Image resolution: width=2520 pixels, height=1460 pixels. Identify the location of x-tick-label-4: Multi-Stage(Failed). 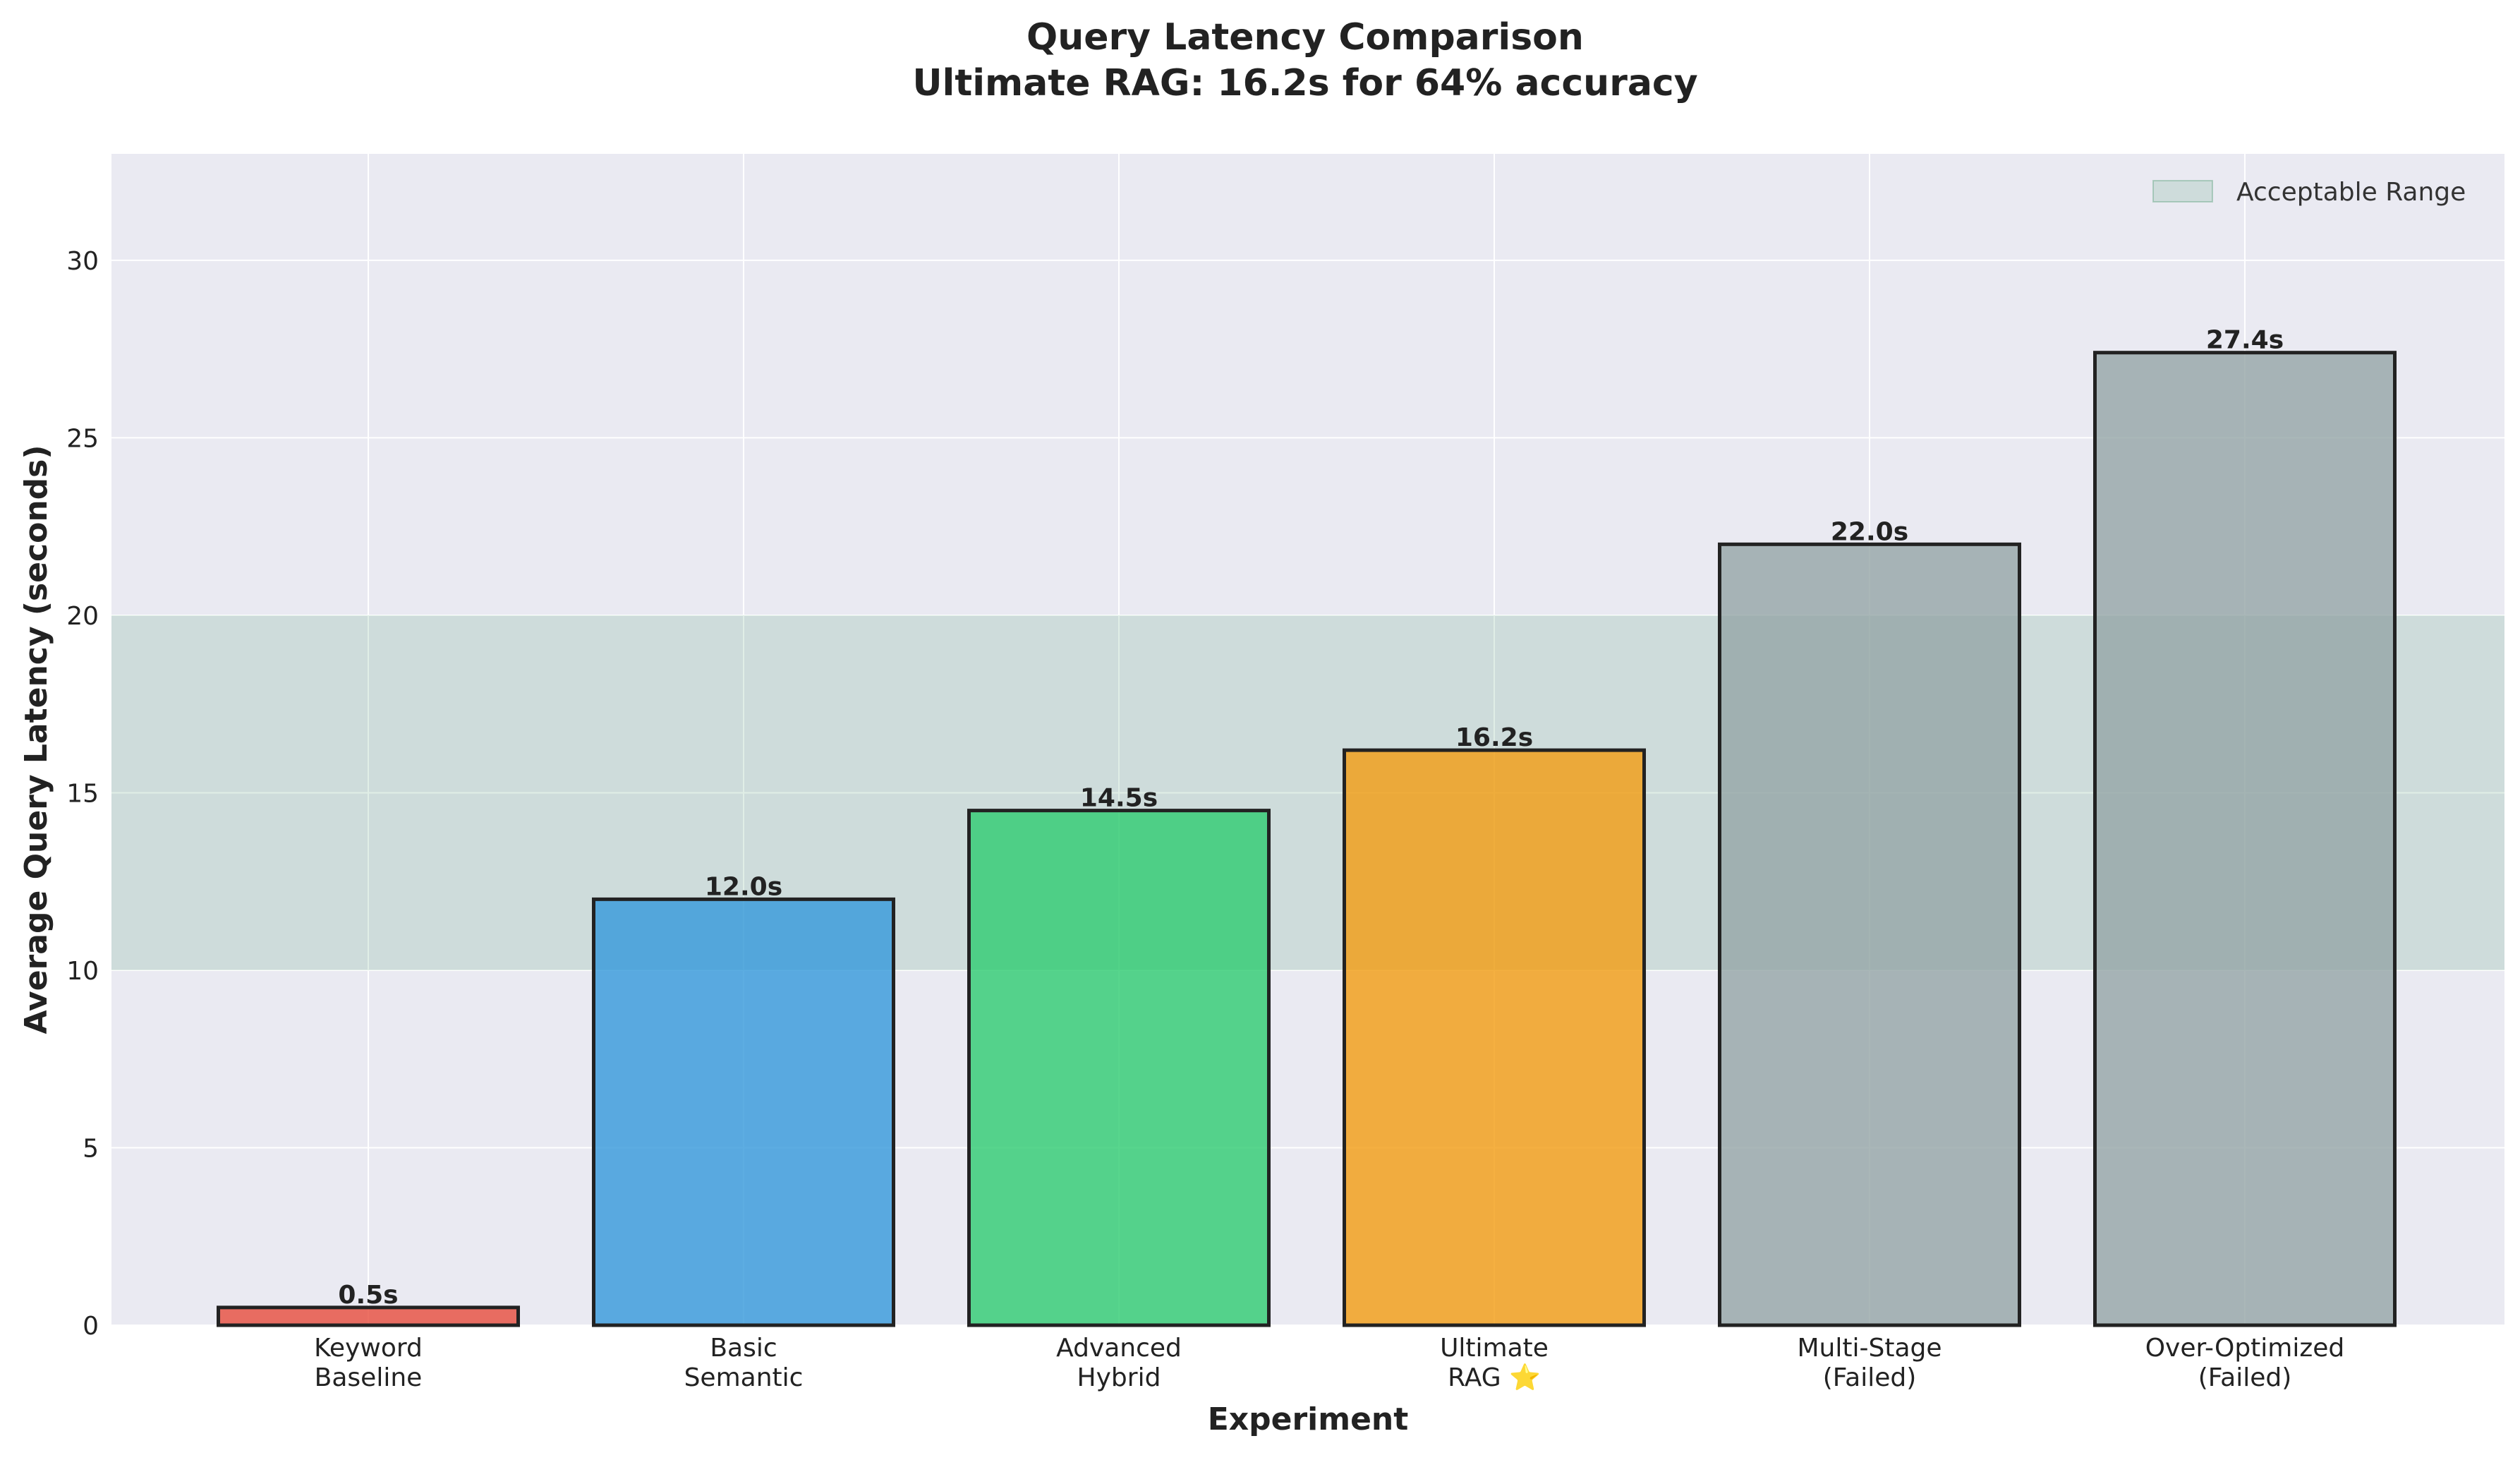
(1869, 1363).